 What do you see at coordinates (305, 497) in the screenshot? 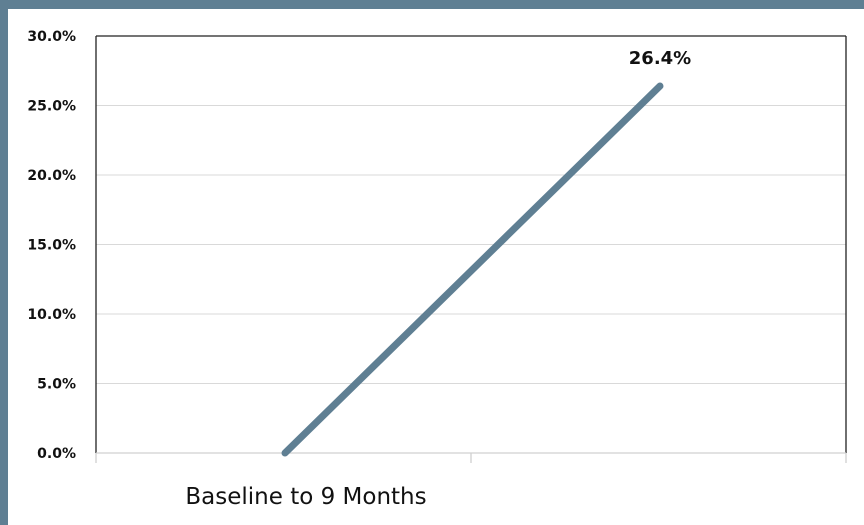
I see `x-axis-label: Baseline to 9 Months` at bounding box center [305, 497].